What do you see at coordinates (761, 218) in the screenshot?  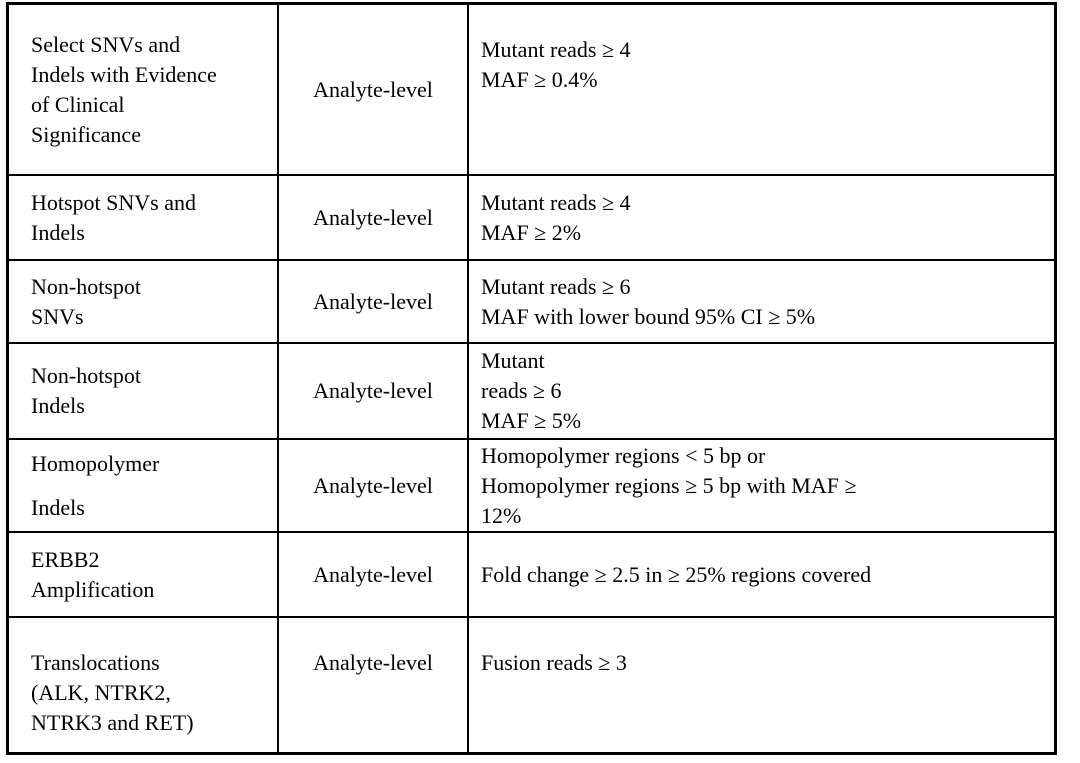 I see `cell-criteria: Mutant reads ≥ 4 MAF ≥ 2%` at bounding box center [761, 218].